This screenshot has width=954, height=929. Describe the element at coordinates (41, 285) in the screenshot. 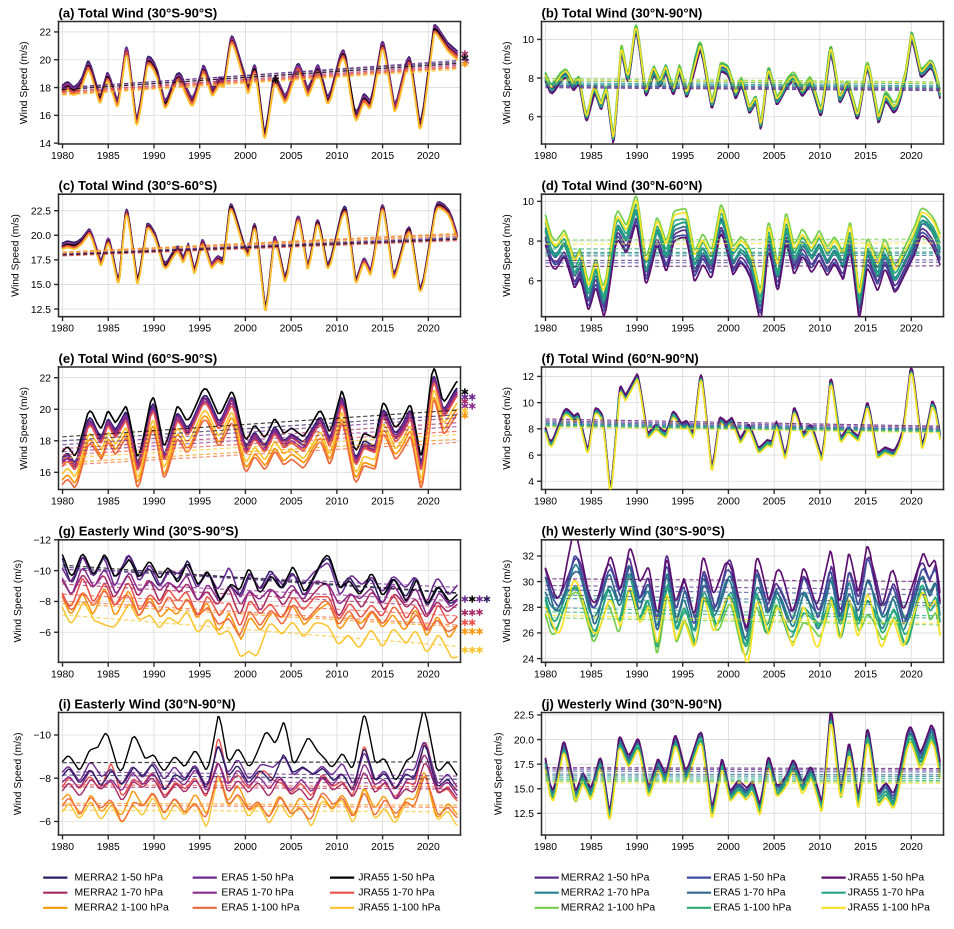

I see `svg-text: 15.0` at that location.